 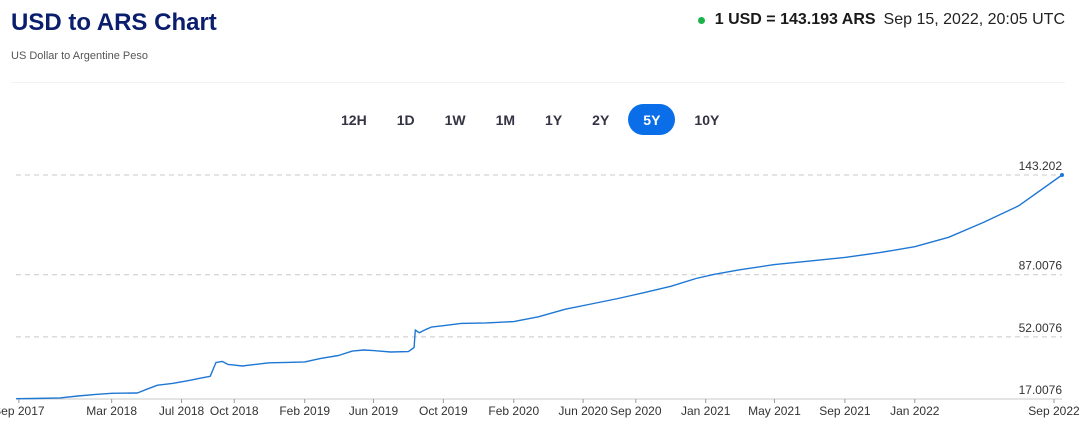 I want to click on range-button-12h: 12H, so click(x=354, y=119).